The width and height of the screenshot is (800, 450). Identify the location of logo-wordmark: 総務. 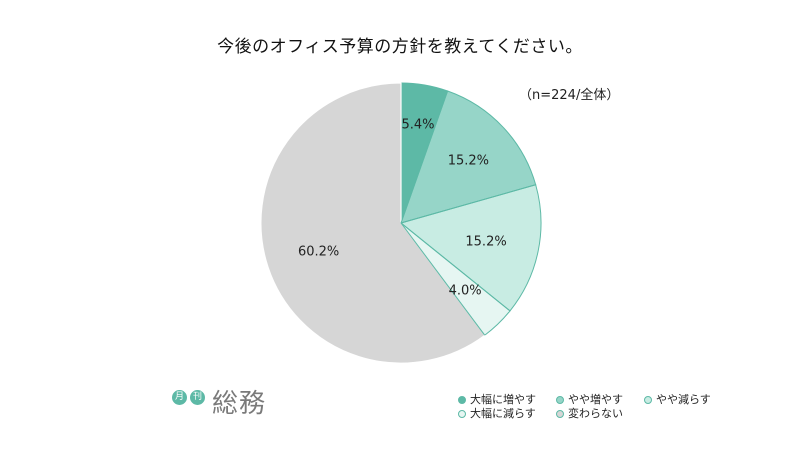
(239, 404).